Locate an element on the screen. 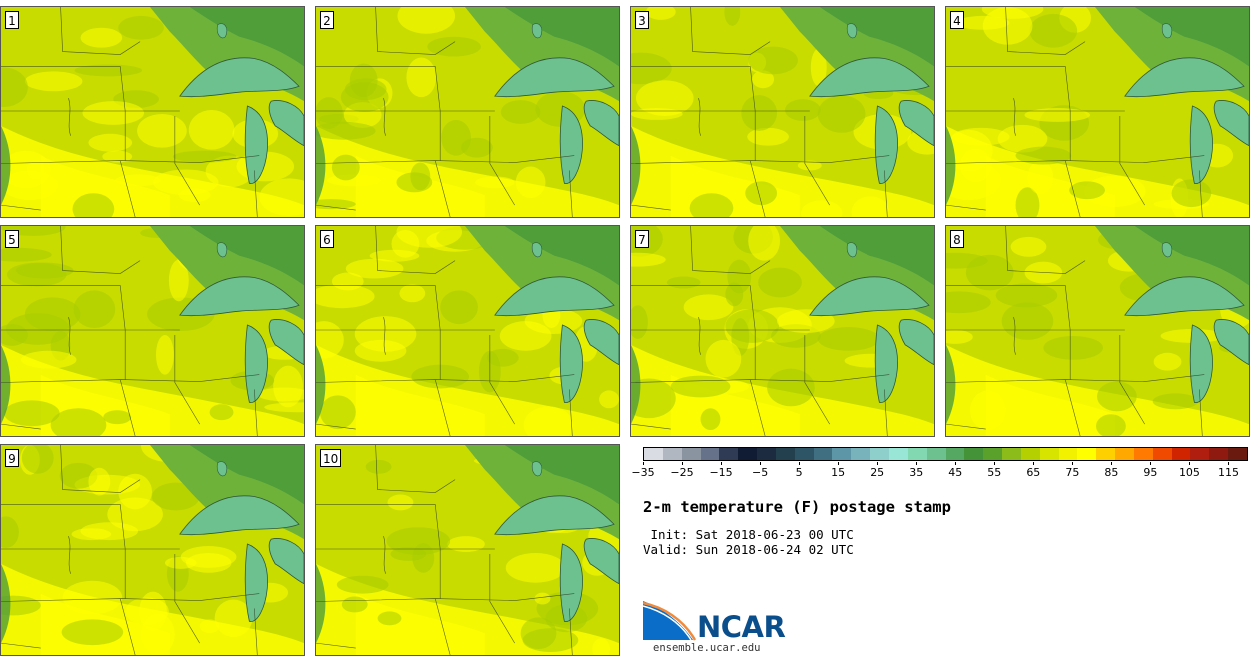  panel-member-9: 9 is located at coordinates (152, 550).